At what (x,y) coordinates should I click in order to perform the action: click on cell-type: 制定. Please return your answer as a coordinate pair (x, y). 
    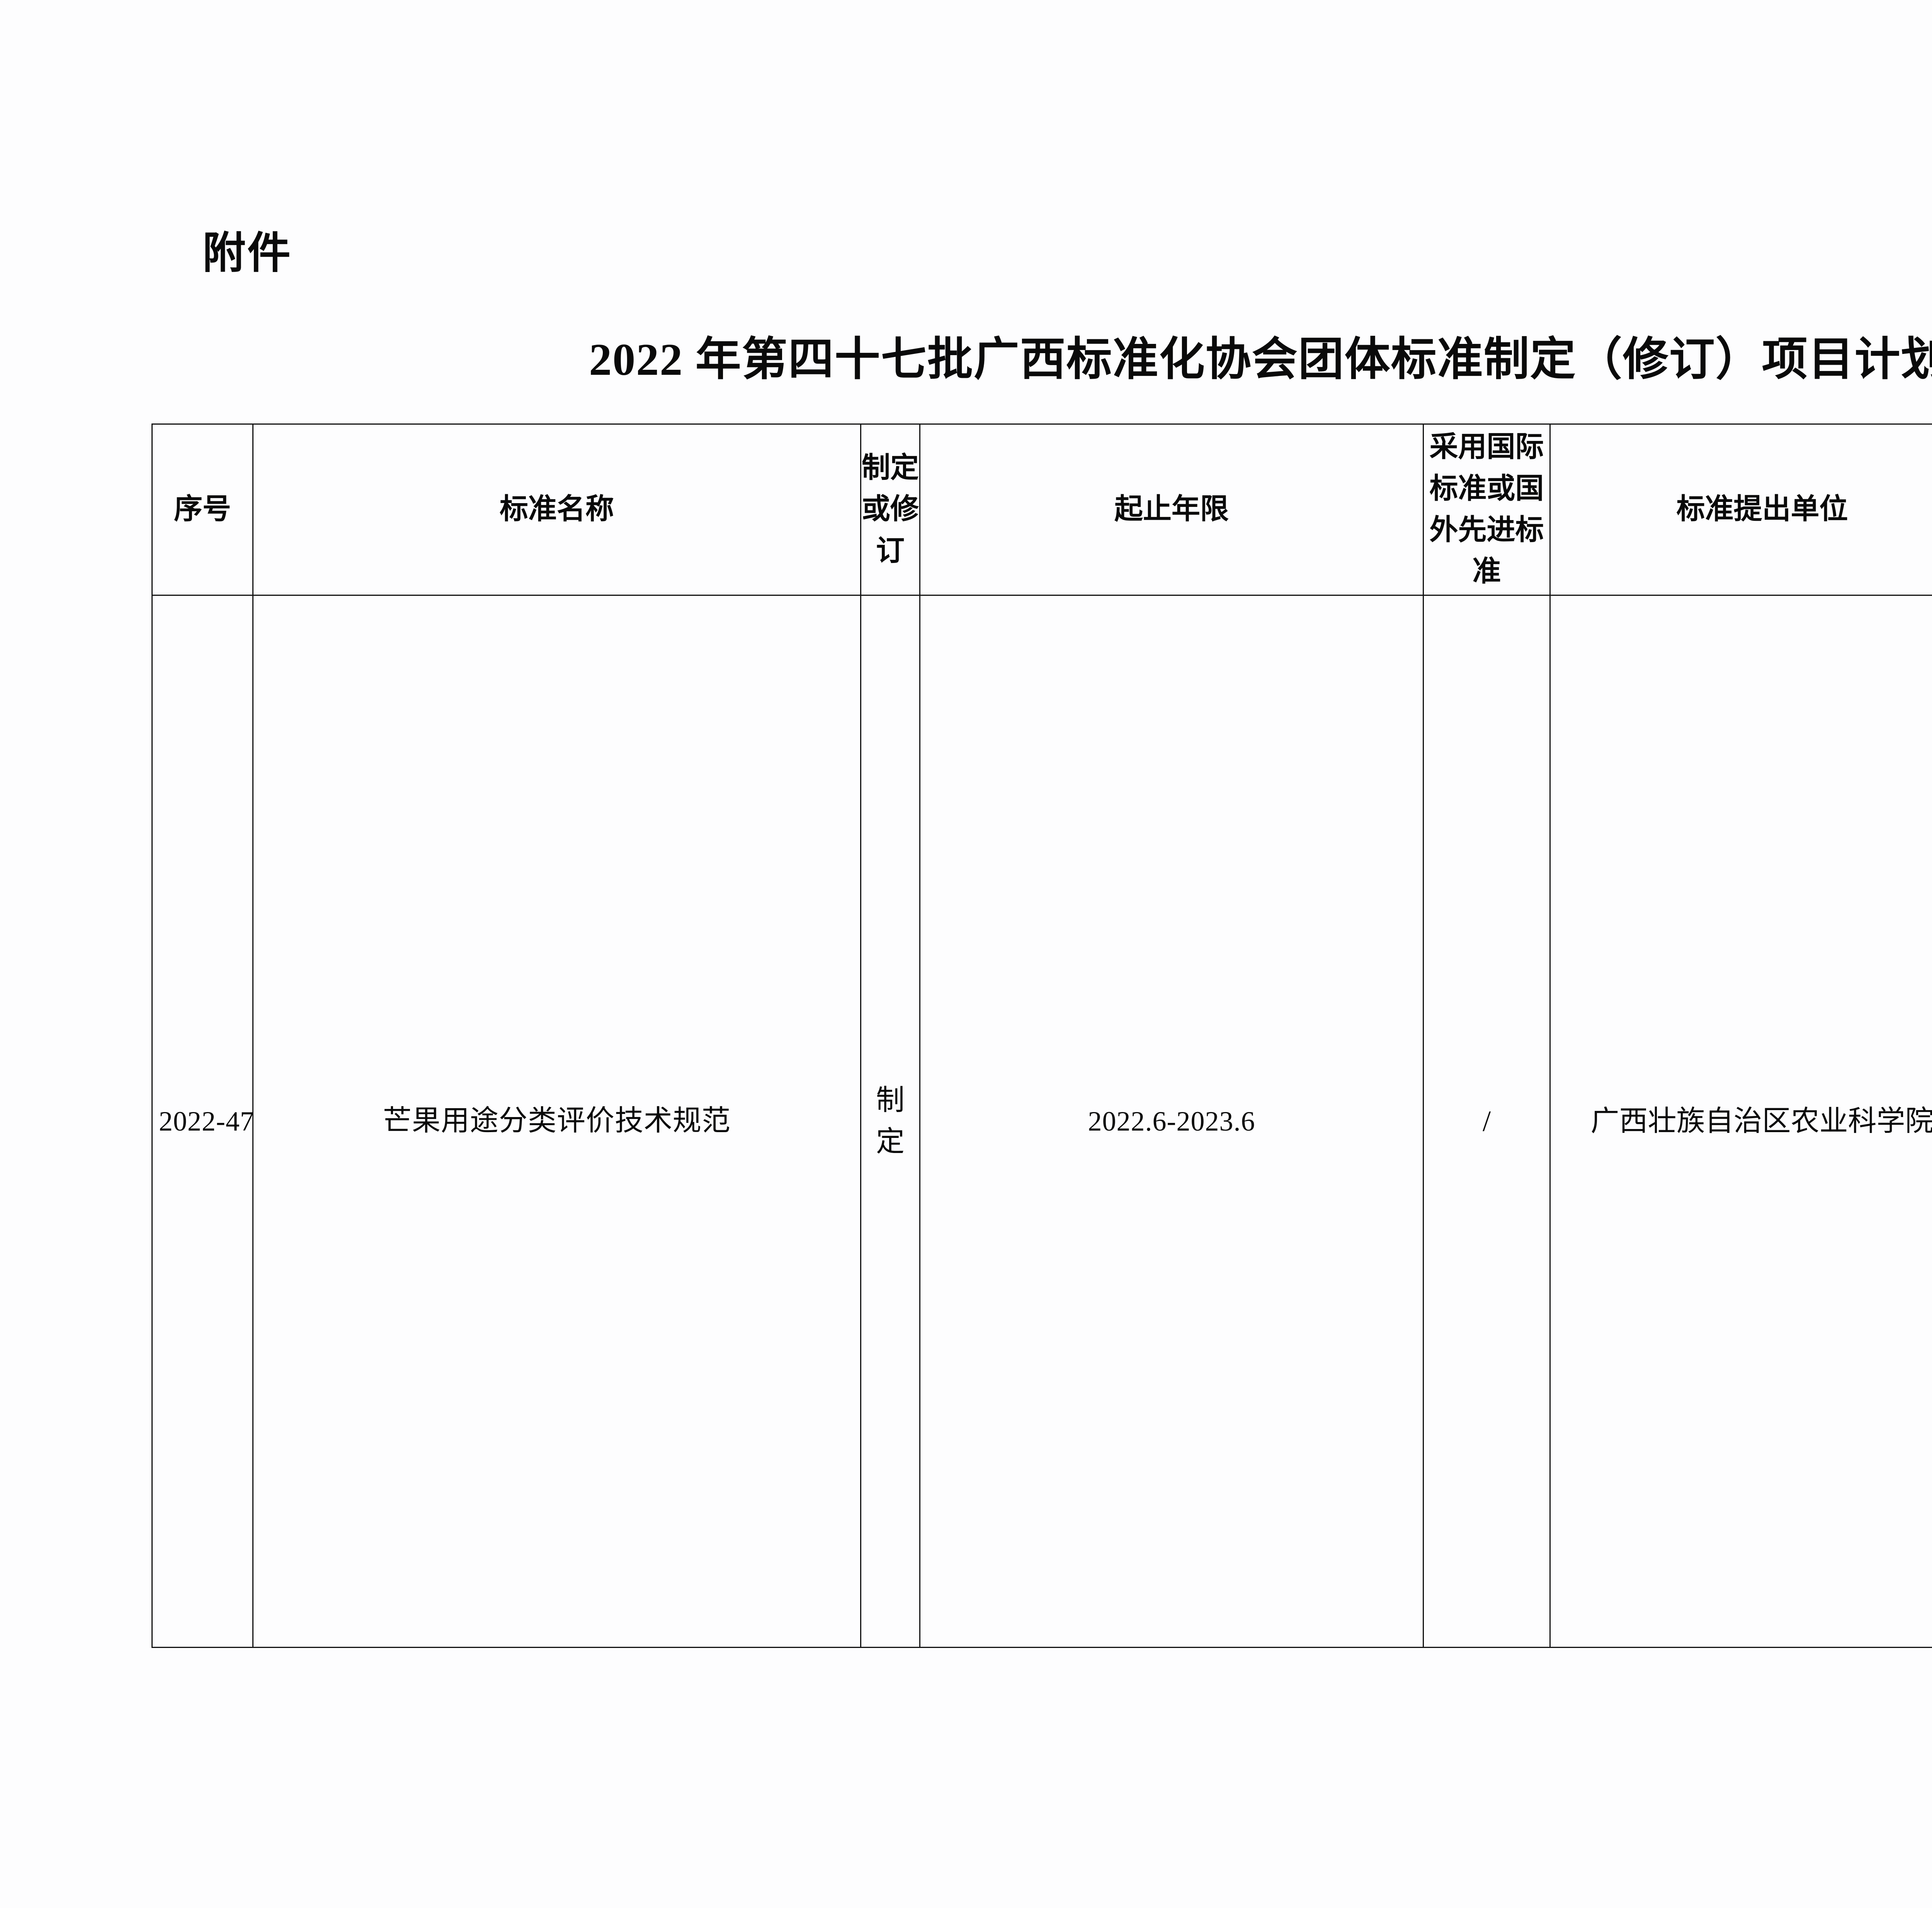
    Looking at the image, I should click on (890, 1121).